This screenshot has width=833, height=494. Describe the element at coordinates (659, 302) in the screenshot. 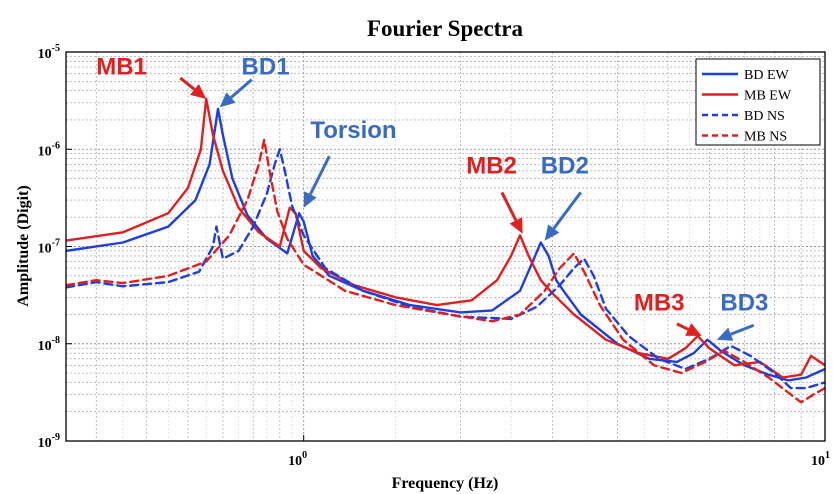

I see `annotation-mb3: MB3` at that location.